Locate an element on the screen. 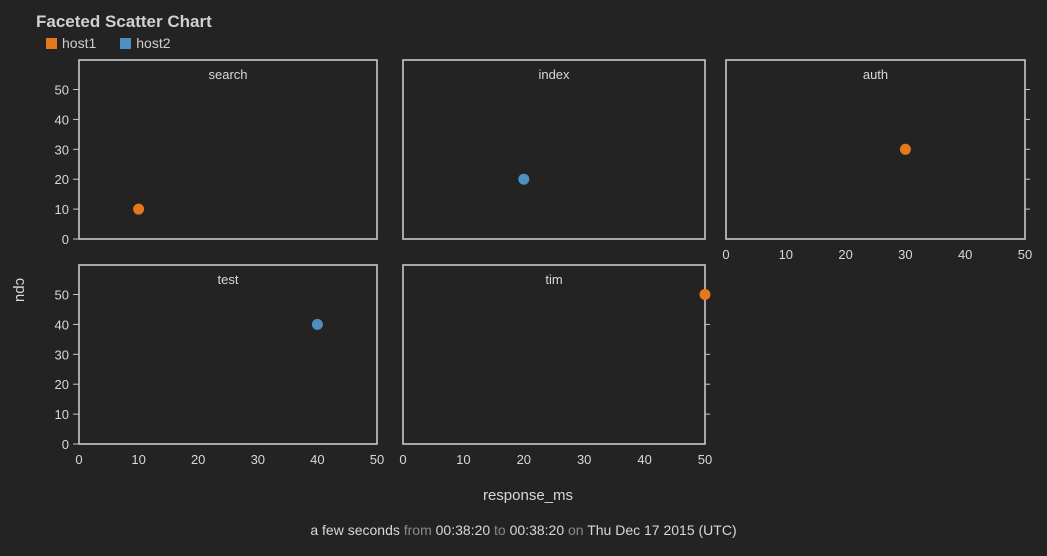 This screenshot has height=556, width=1047. legend-item-host1: host1 is located at coordinates (71, 43).